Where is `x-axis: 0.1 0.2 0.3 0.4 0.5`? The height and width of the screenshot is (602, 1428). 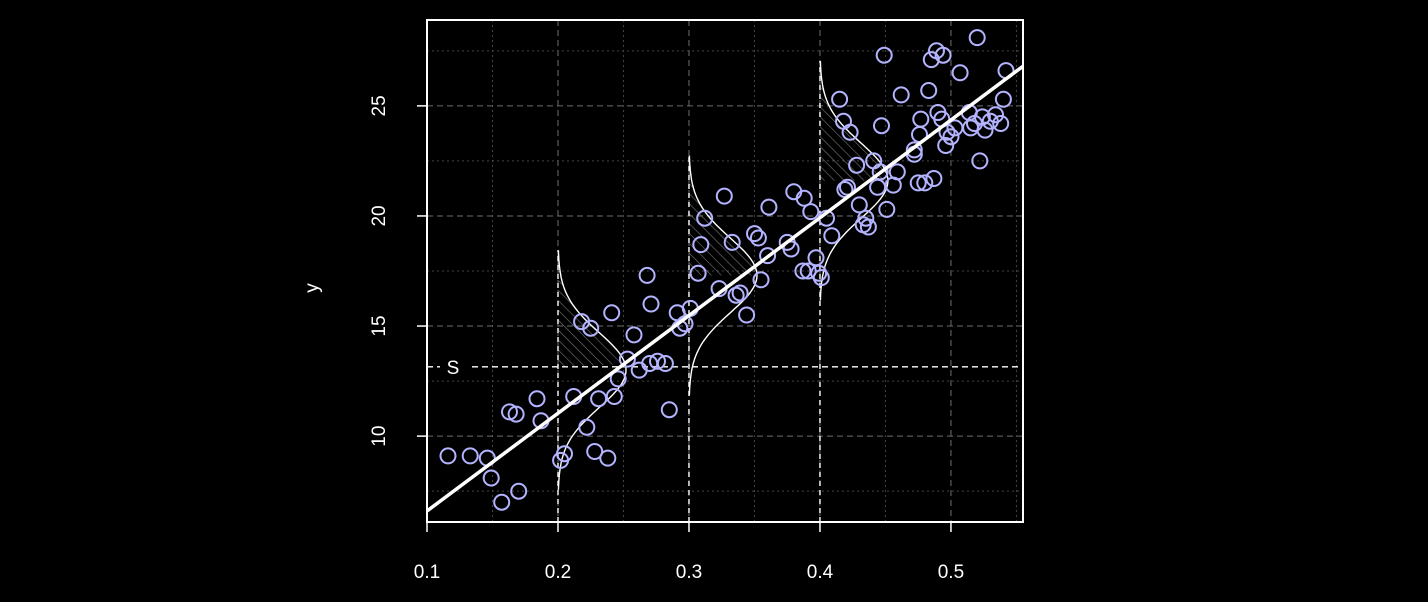
x-axis: 0.1 0.2 0.3 0.4 0.5 is located at coordinates (689, 552).